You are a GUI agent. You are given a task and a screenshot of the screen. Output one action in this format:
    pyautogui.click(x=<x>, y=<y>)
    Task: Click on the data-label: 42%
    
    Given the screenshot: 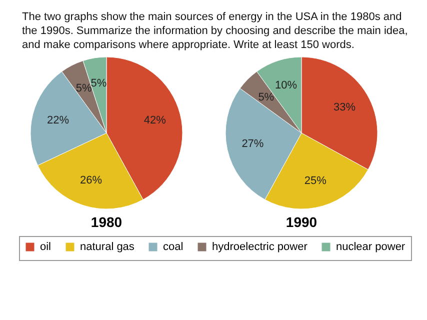 What is the action you would take?
    pyautogui.click(x=155, y=120)
    